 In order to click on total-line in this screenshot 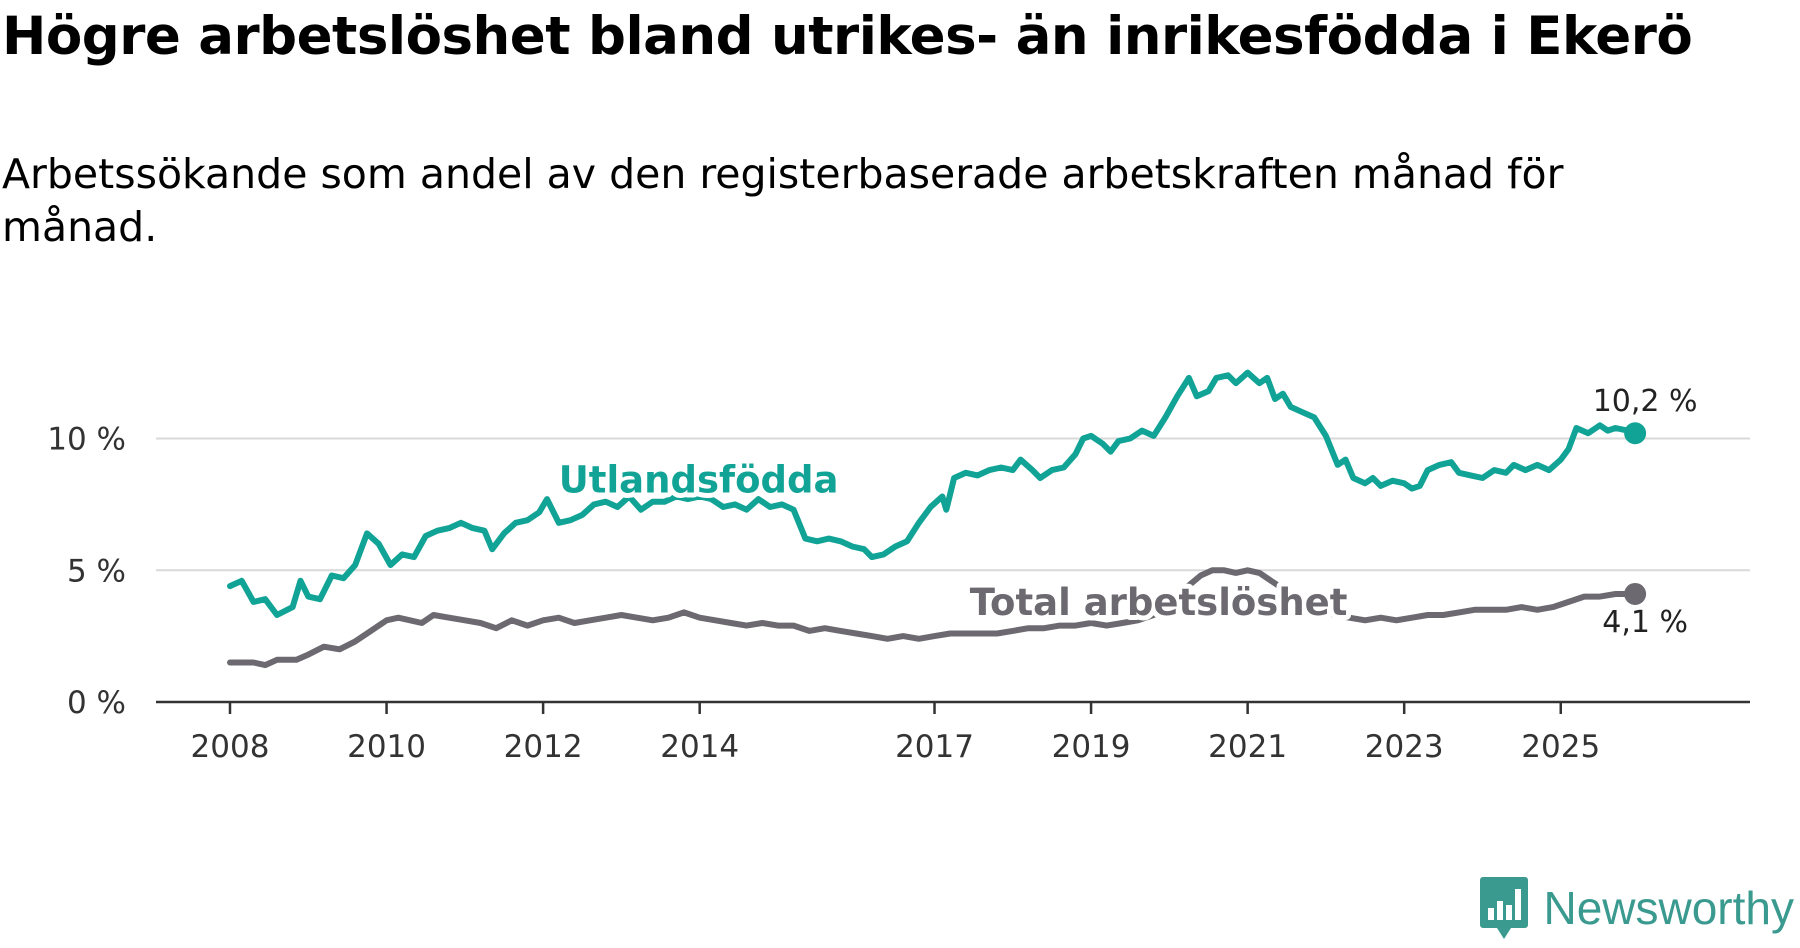, I will do `click(933, 618)`.